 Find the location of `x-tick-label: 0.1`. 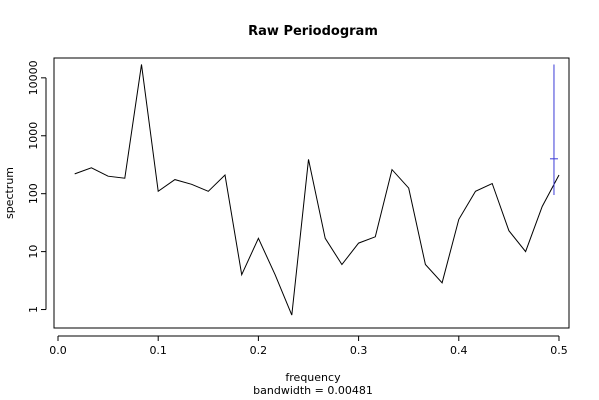

x-tick-label: 0.1 is located at coordinates (158, 350).